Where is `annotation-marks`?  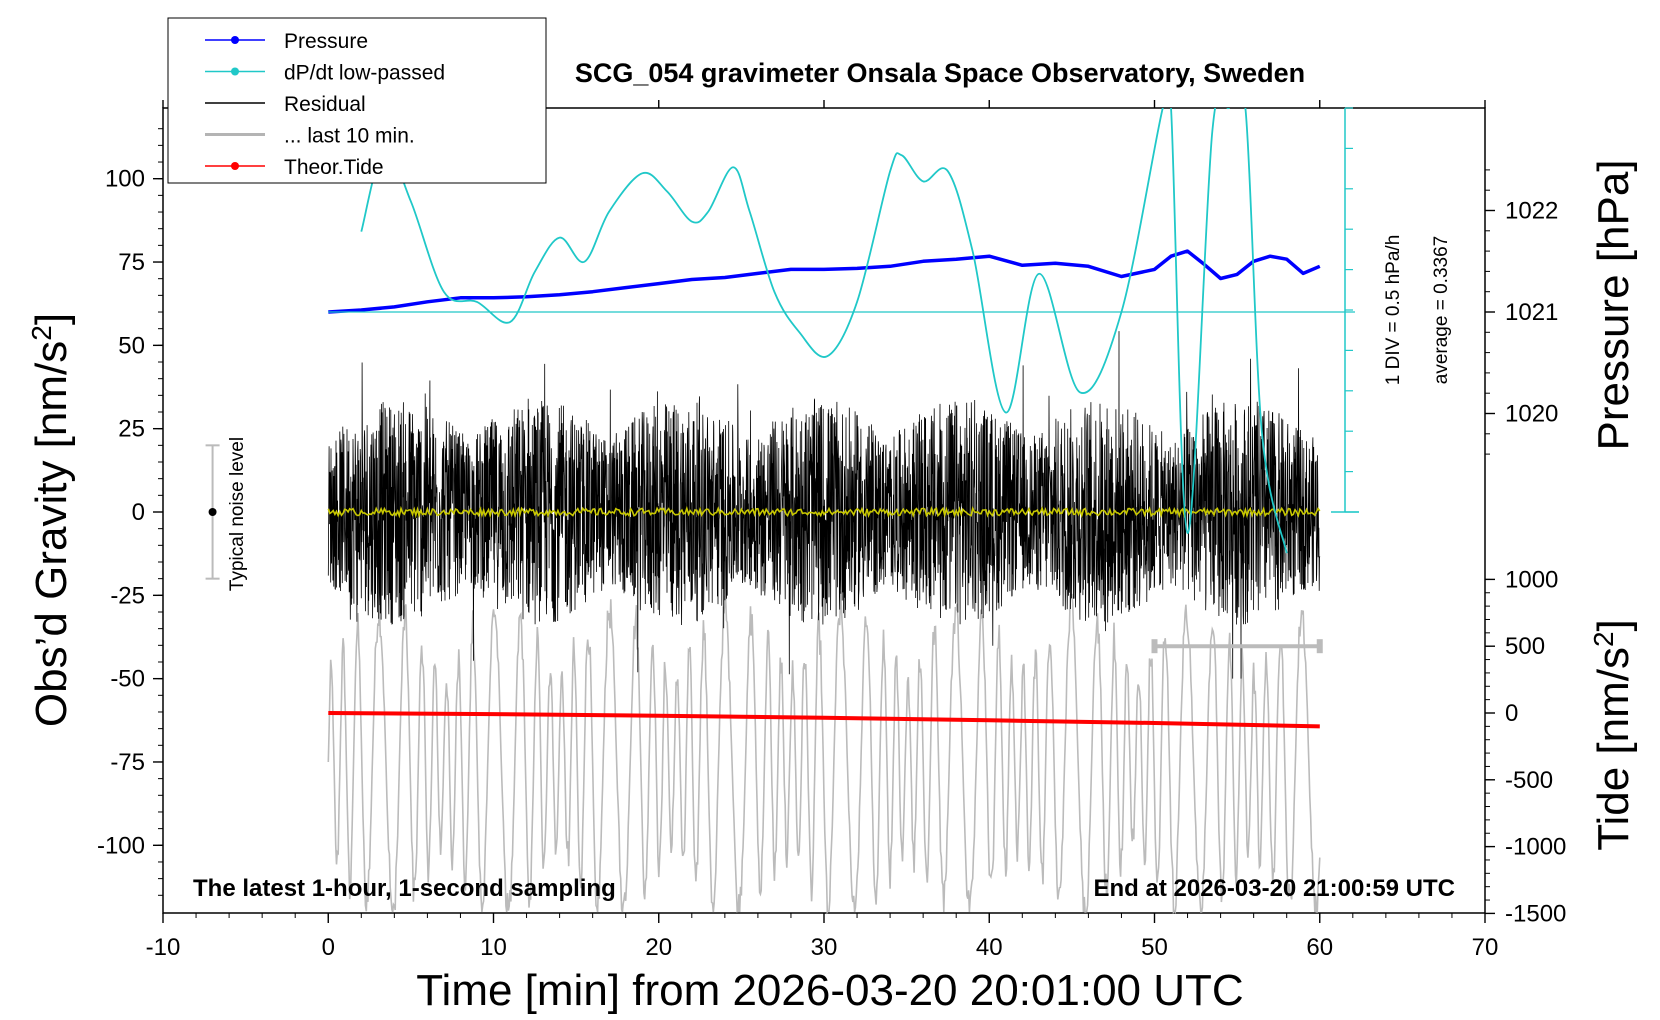
annotation-marks is located at coordinates (764, 549).